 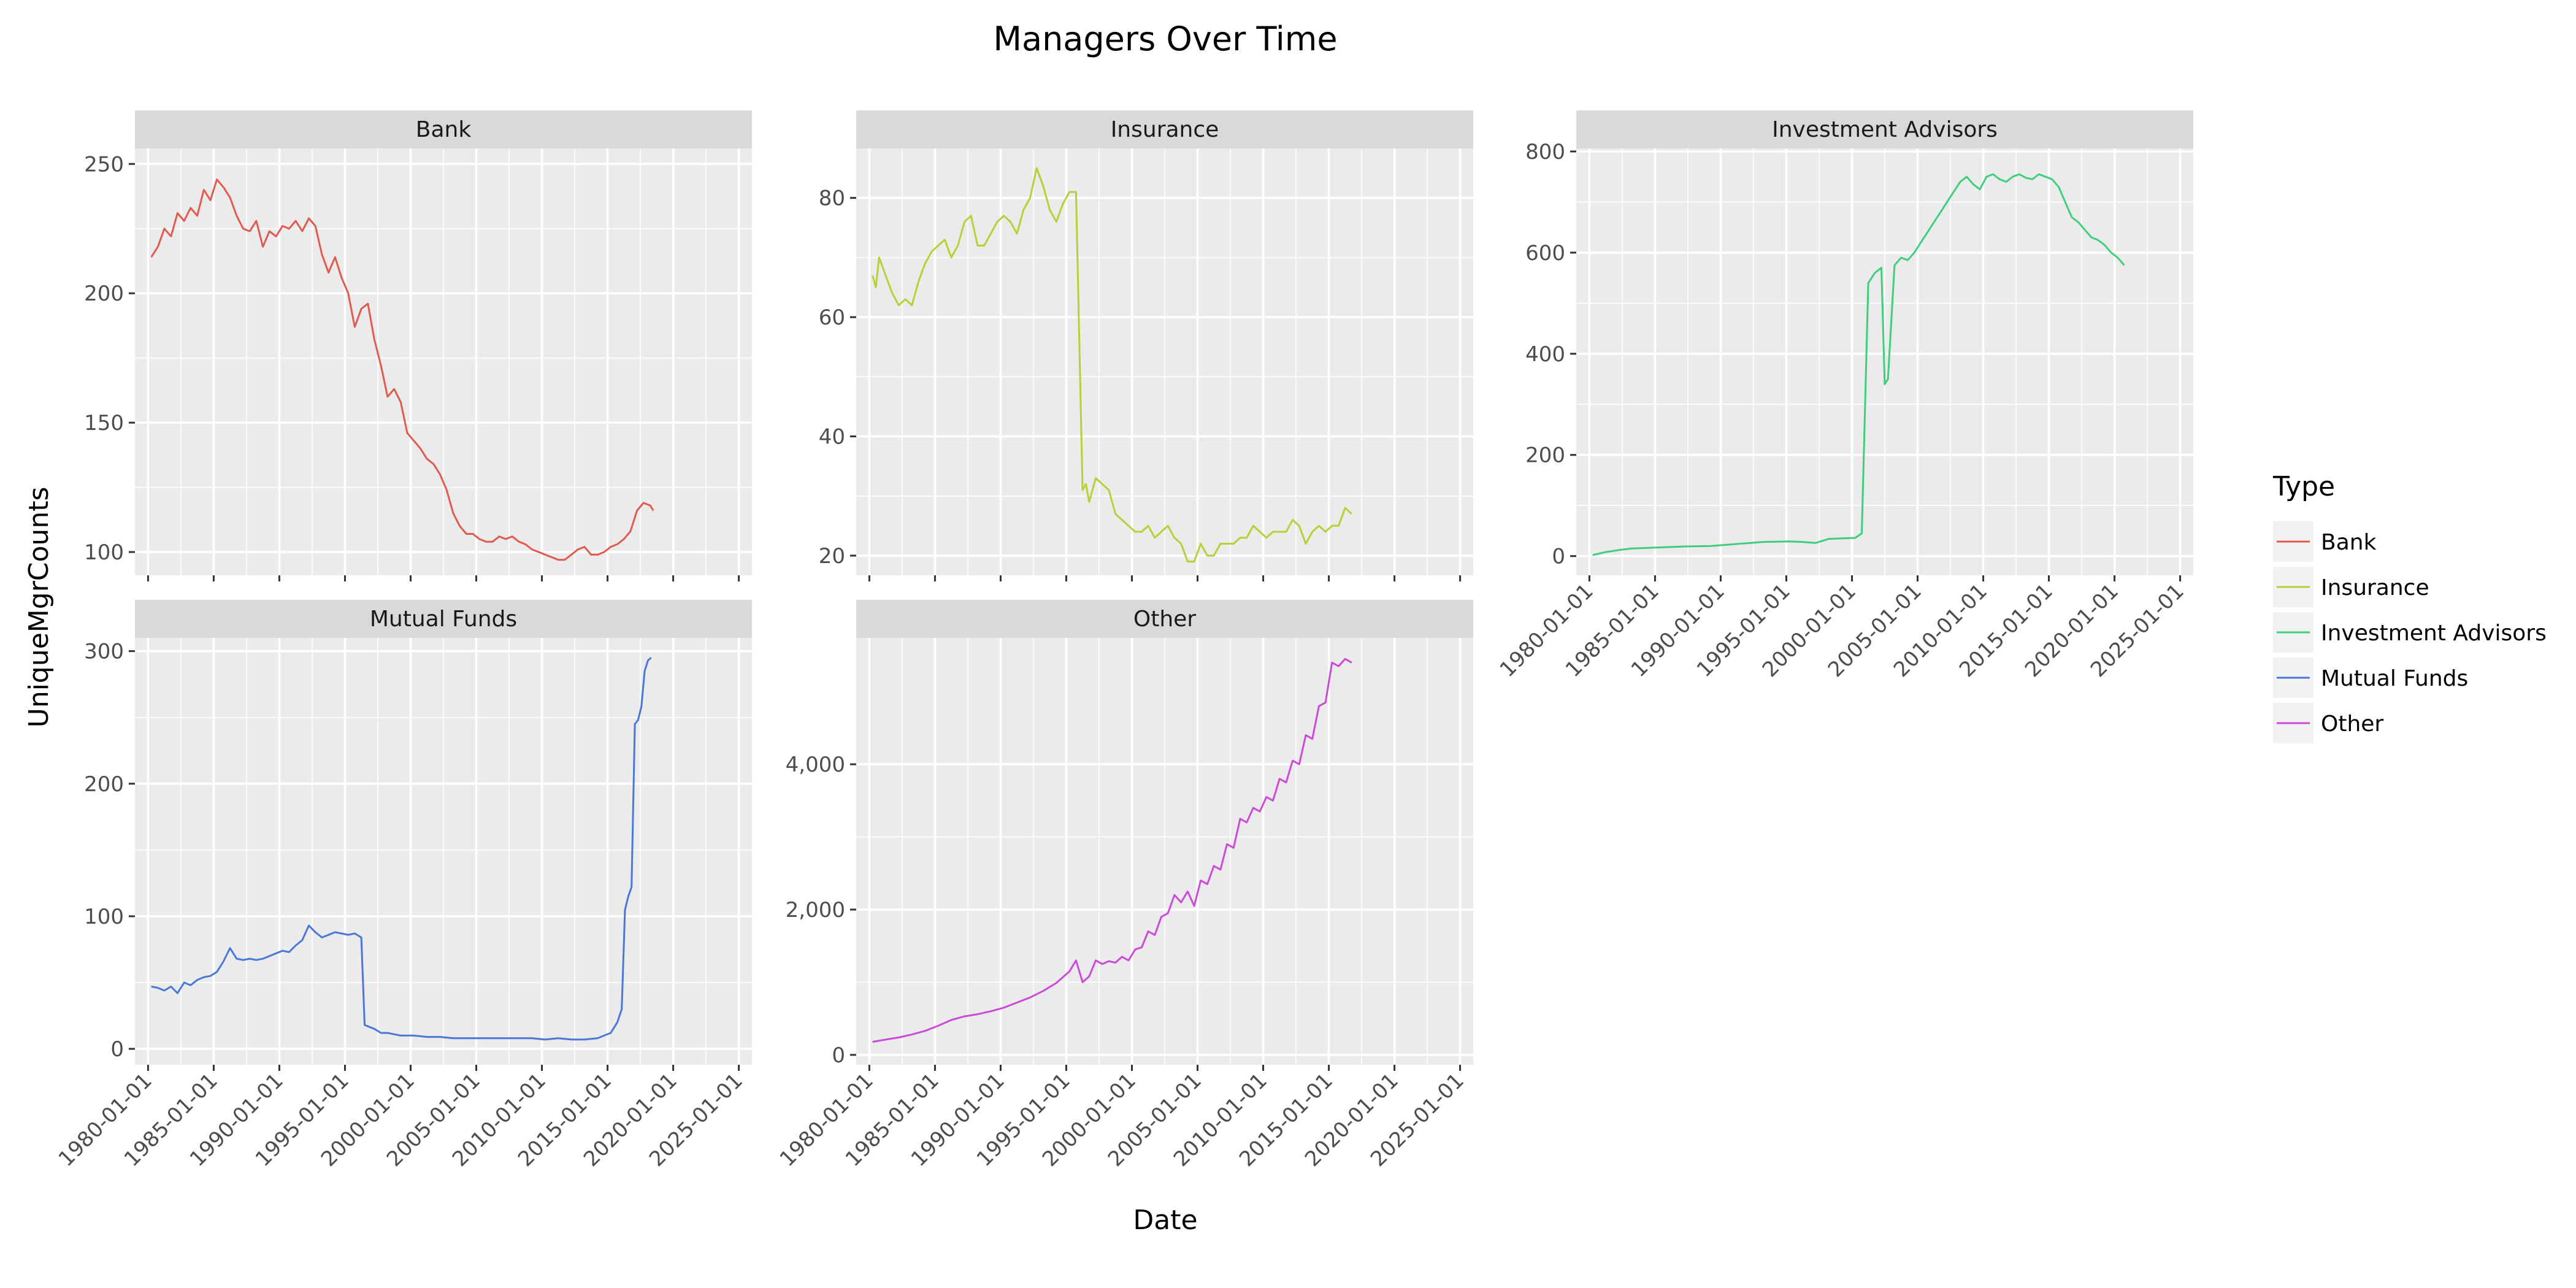 I want to click on y-tick-label: 80, so click(x=832, y=198).